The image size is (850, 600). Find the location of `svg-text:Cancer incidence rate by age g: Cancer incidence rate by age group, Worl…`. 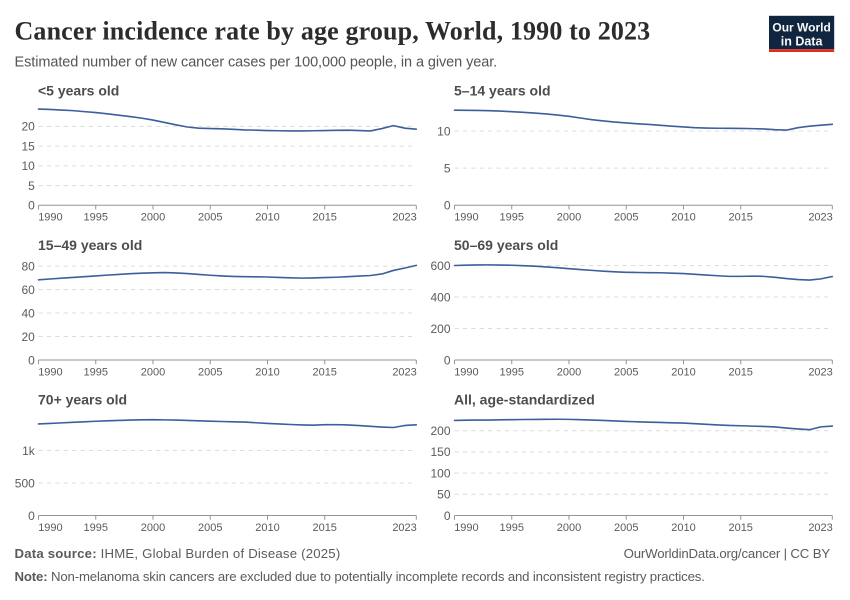

svg-text:Cancer incidence rate by age g: Cancer incidence rate by age group, Worl… is located at coordinates (333, 31).